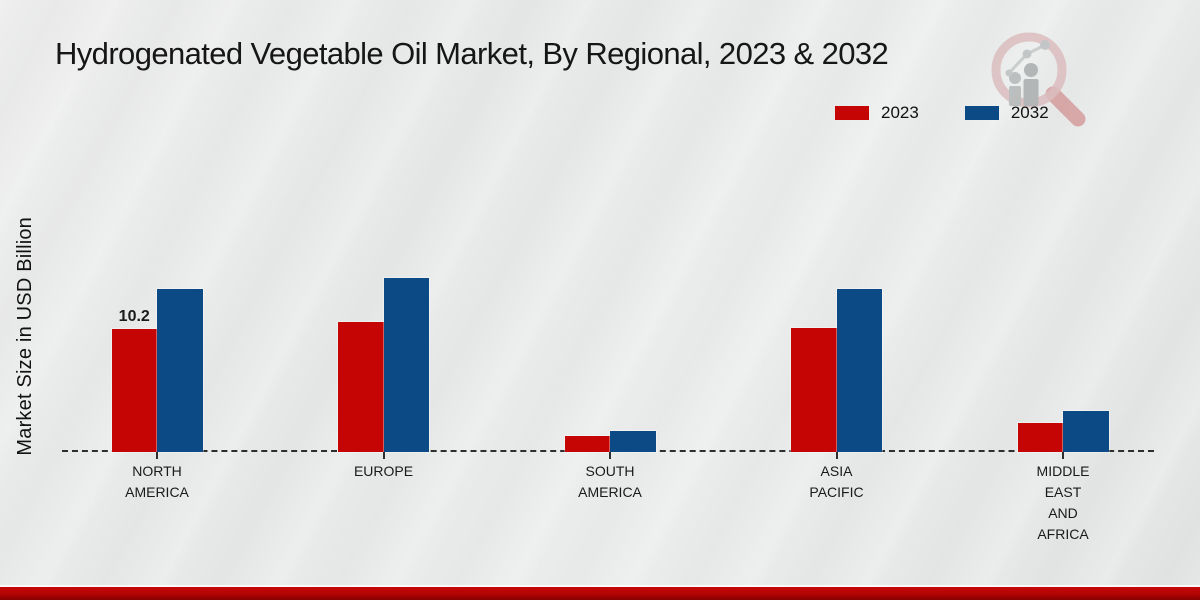 The image size is (1200, 600). I want to click on magnifier-handle-icon, so click(1065, 106).